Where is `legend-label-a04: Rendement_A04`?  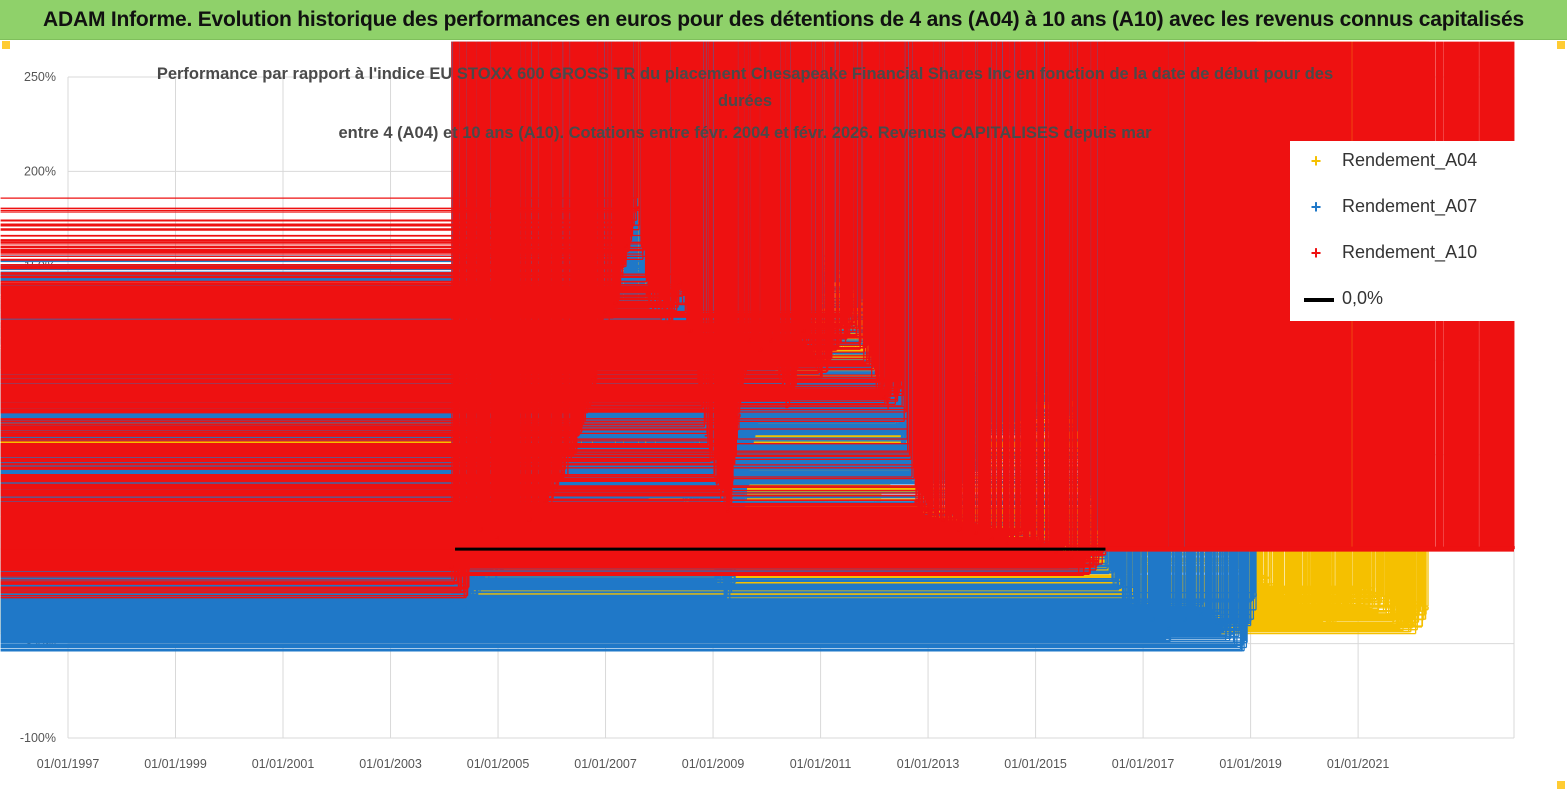
legend-label-a04: Rendement_A04 is located at coordinates (1410, 160).